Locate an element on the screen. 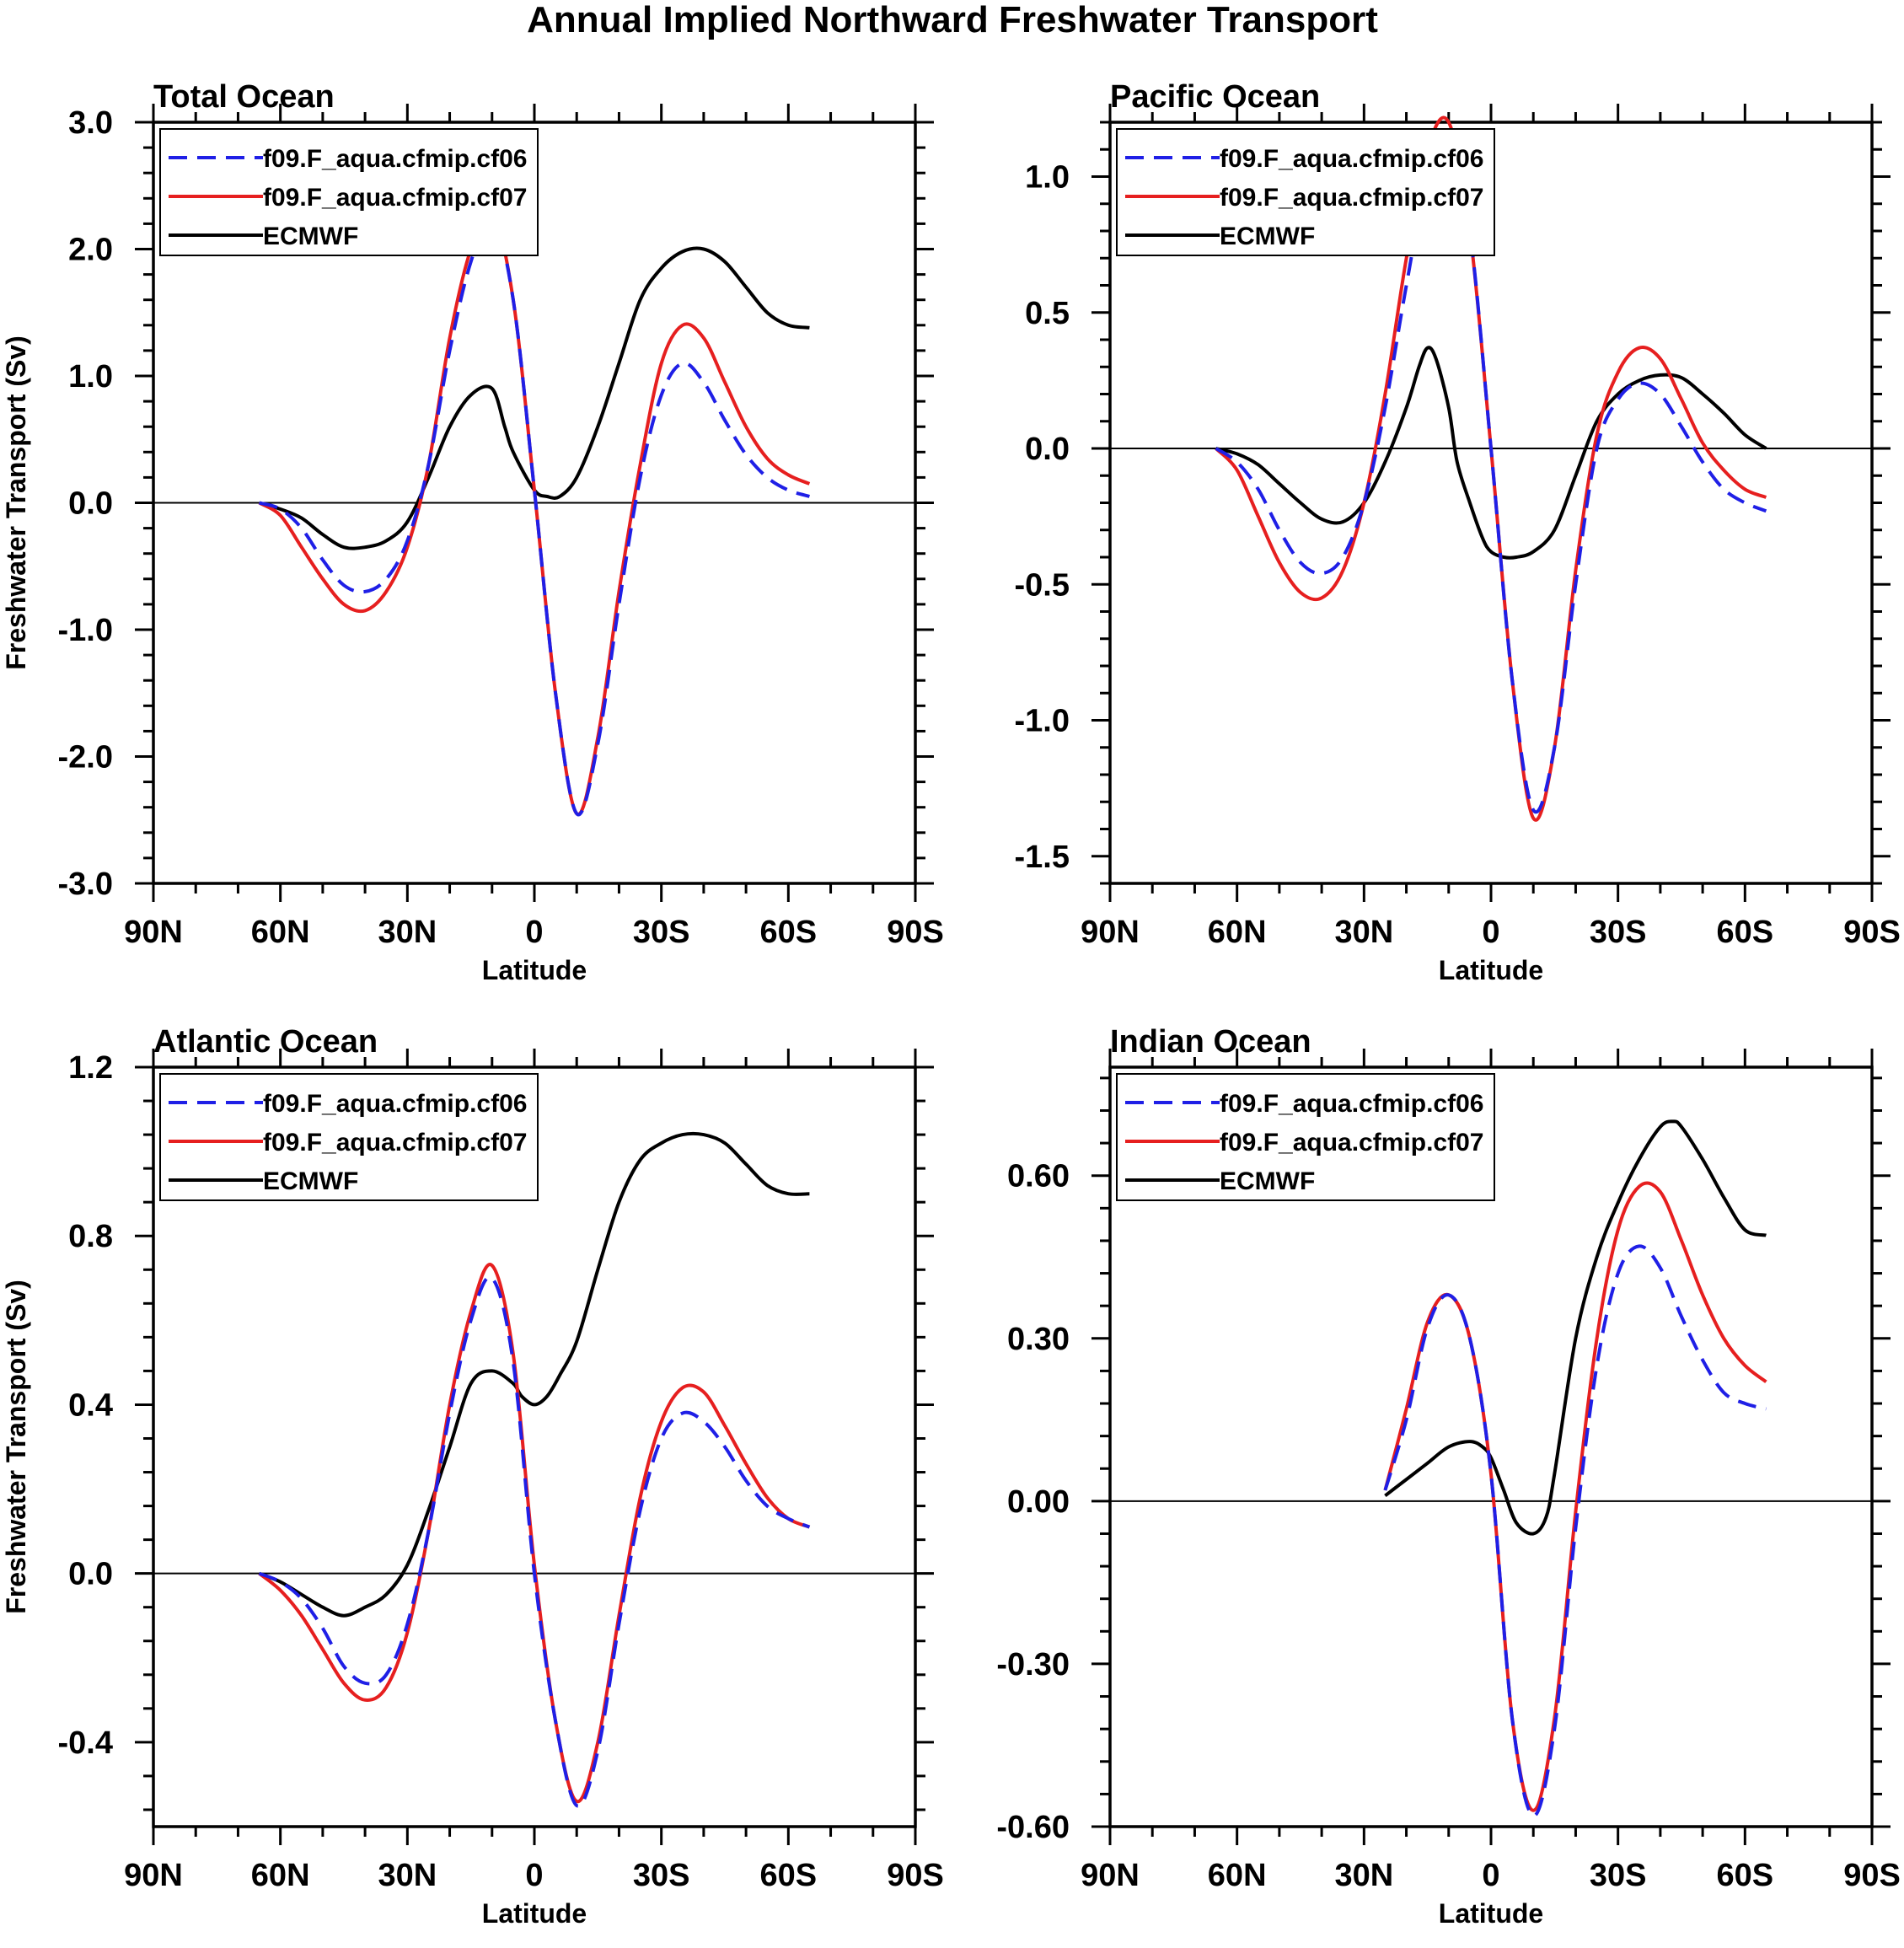  panel-title: Pacific Ocean is located at coordinates (1215, 97).